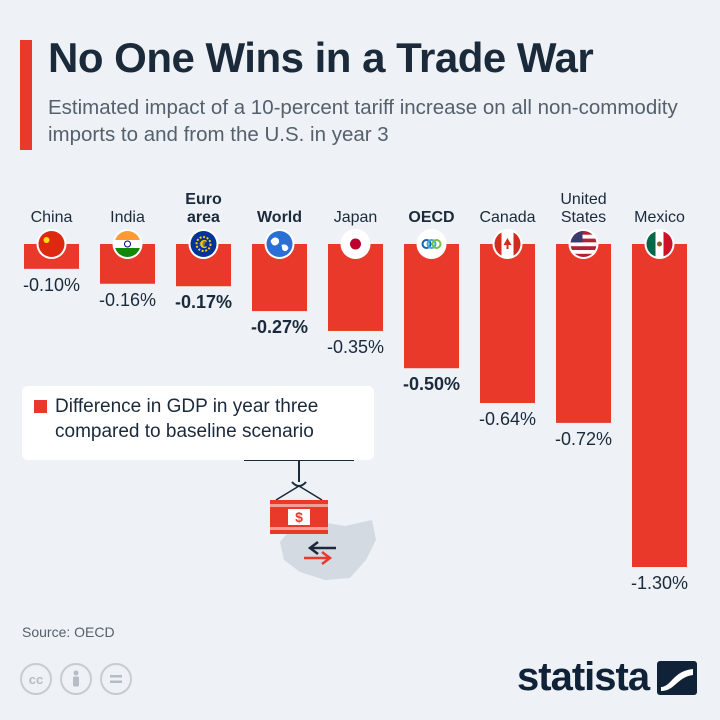 The image size is (720, 720). I want to click on bar-group-canada: Canada -0.64%, so click(507, 319).